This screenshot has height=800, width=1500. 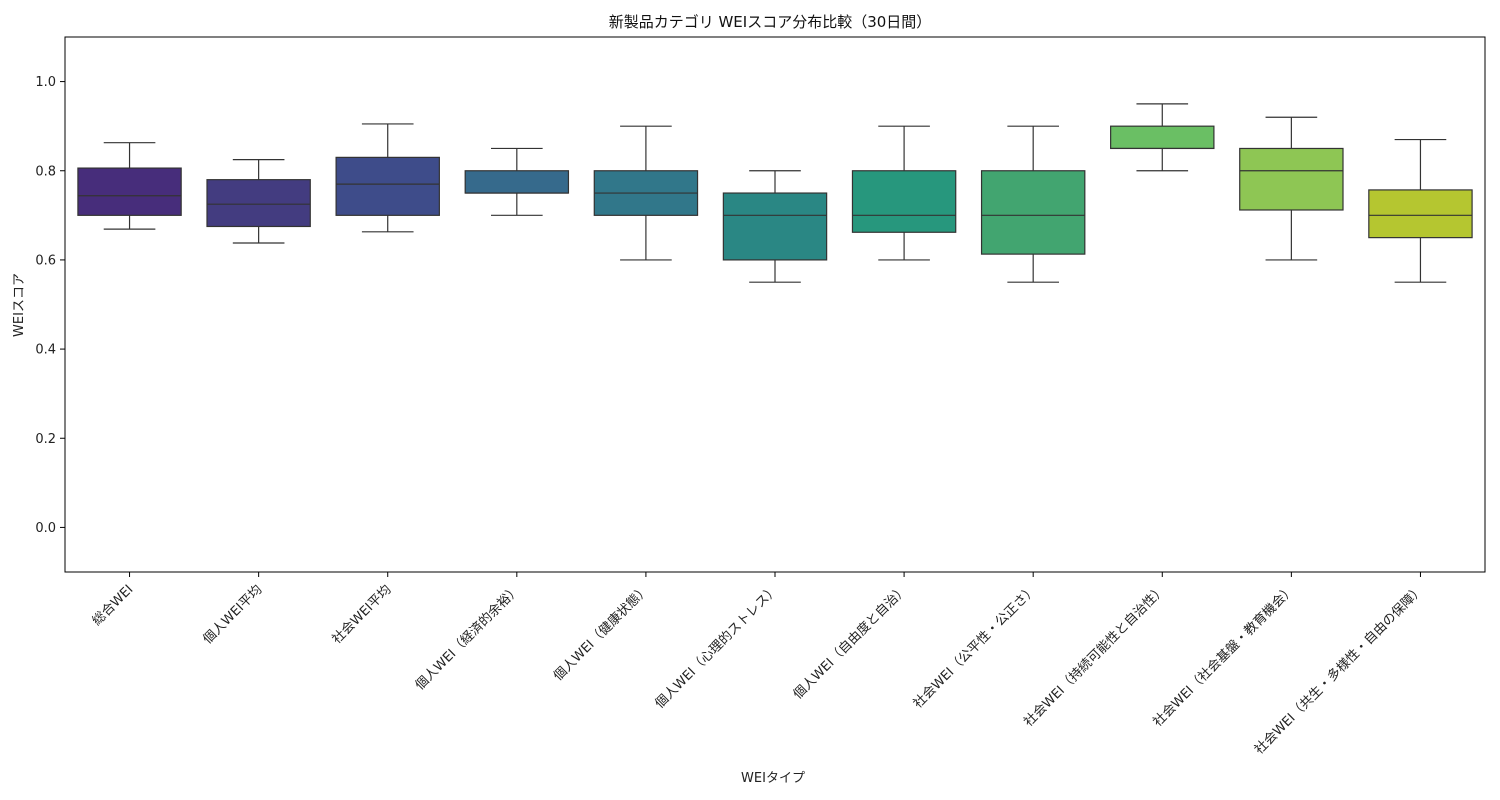 What do you see at coordinates (50, 305) in the screenshot?
I see `y-axis: 0.0 0.2 0.4 0.6 0.8 1.0` at bounding box center [50, 305].